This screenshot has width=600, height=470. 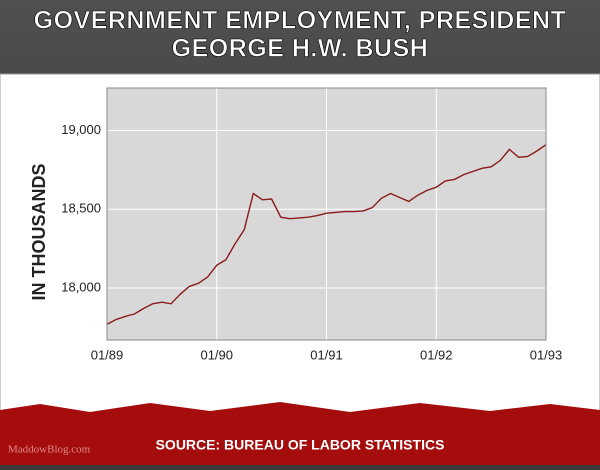 What do you see at coordinates (300, 21) in the screenshot?
I see `title-line: GOVERNMENT EMPLOYMENT, PRESIDENT` at bounding box center [300, 21].